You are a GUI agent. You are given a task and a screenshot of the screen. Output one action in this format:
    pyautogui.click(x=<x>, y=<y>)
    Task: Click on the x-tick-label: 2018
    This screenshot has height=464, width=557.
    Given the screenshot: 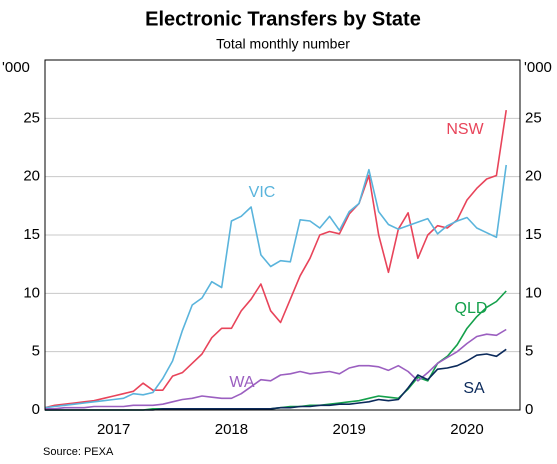 What is the action you would take?
    pyautogui.click(x=231, y=429)
    